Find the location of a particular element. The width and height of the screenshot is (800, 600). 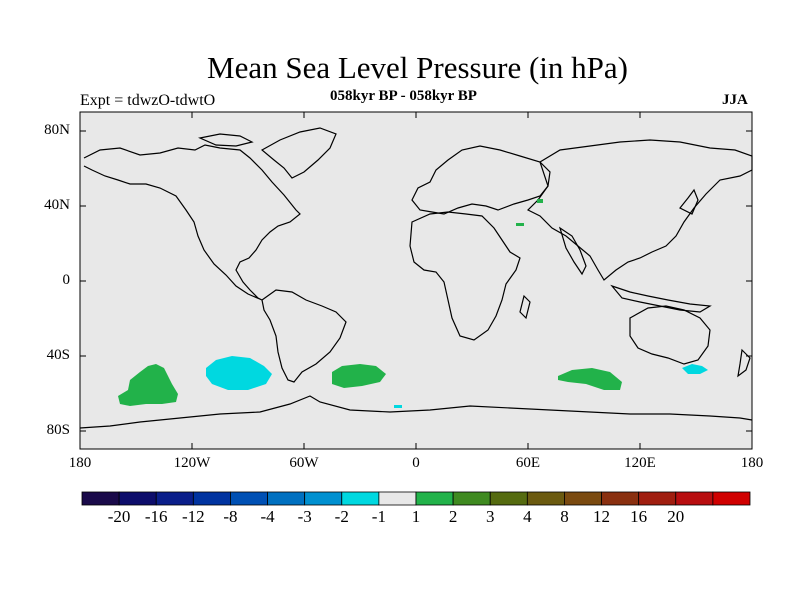

lon-tick-label: 120E is located at coordinates (640, 463).